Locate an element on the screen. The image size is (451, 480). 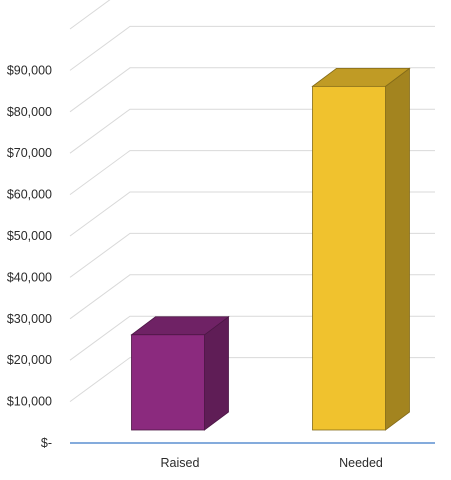
y-tick-label: $30,000 is located at coordinates (29, 319).